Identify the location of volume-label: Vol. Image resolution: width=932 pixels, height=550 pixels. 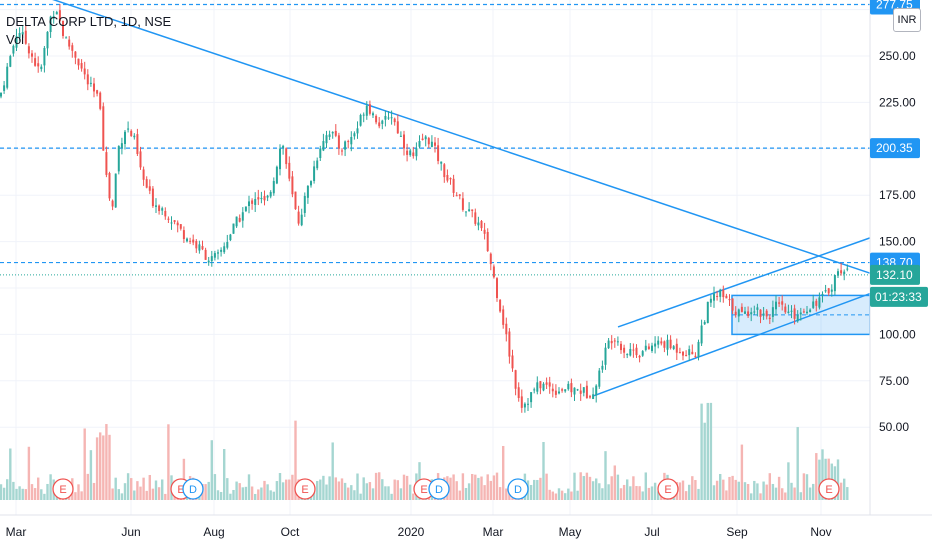
(15, 39).